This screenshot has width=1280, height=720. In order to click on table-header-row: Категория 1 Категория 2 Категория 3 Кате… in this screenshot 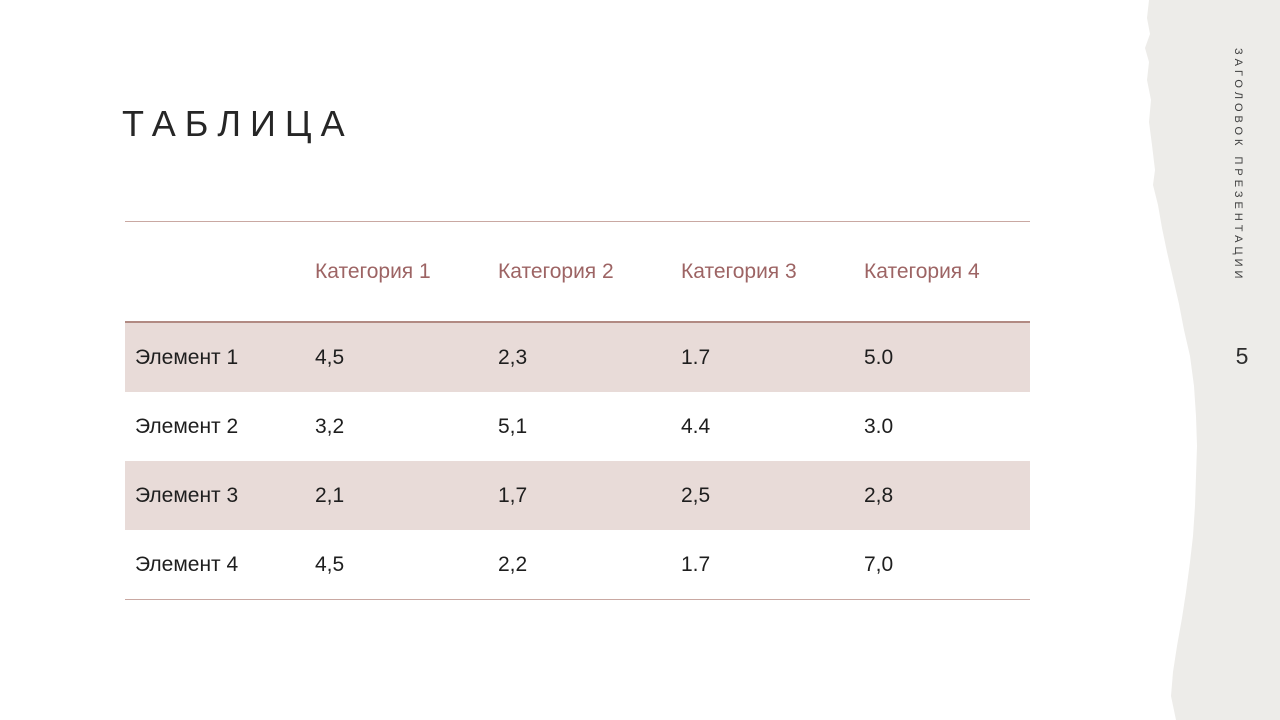, I will do `click(577, 272)`.